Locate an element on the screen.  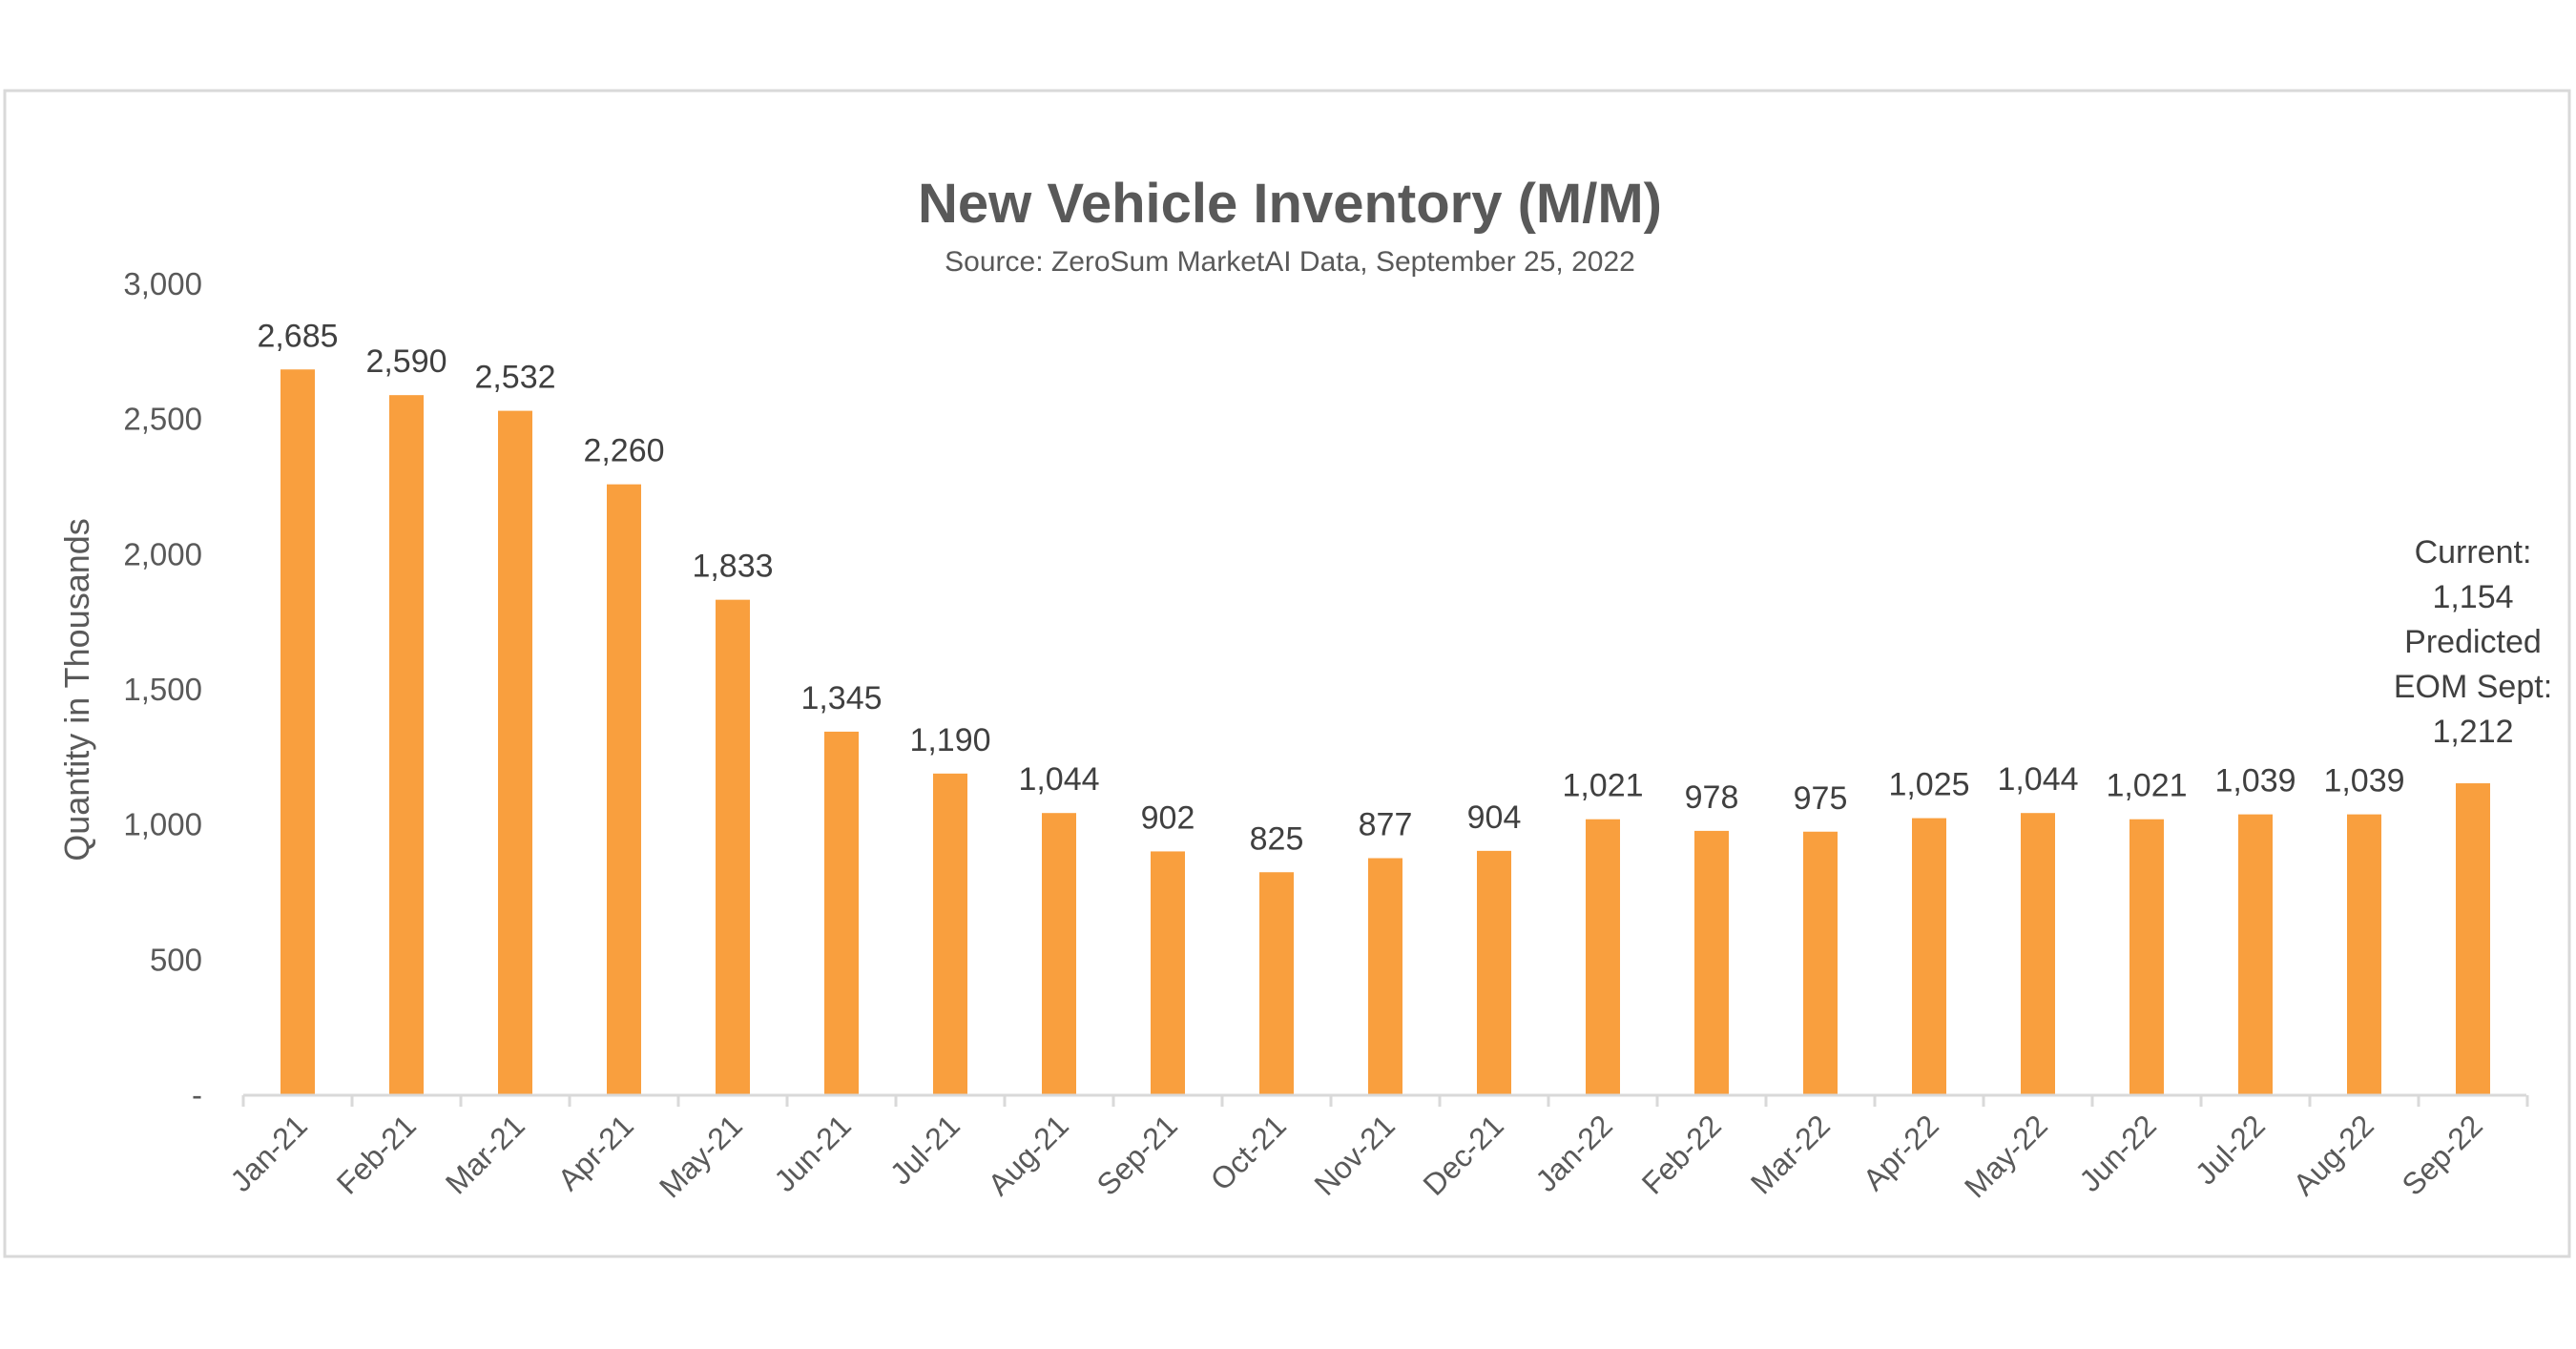
y-tick-label: 500 is located at coordinates (176, 960).